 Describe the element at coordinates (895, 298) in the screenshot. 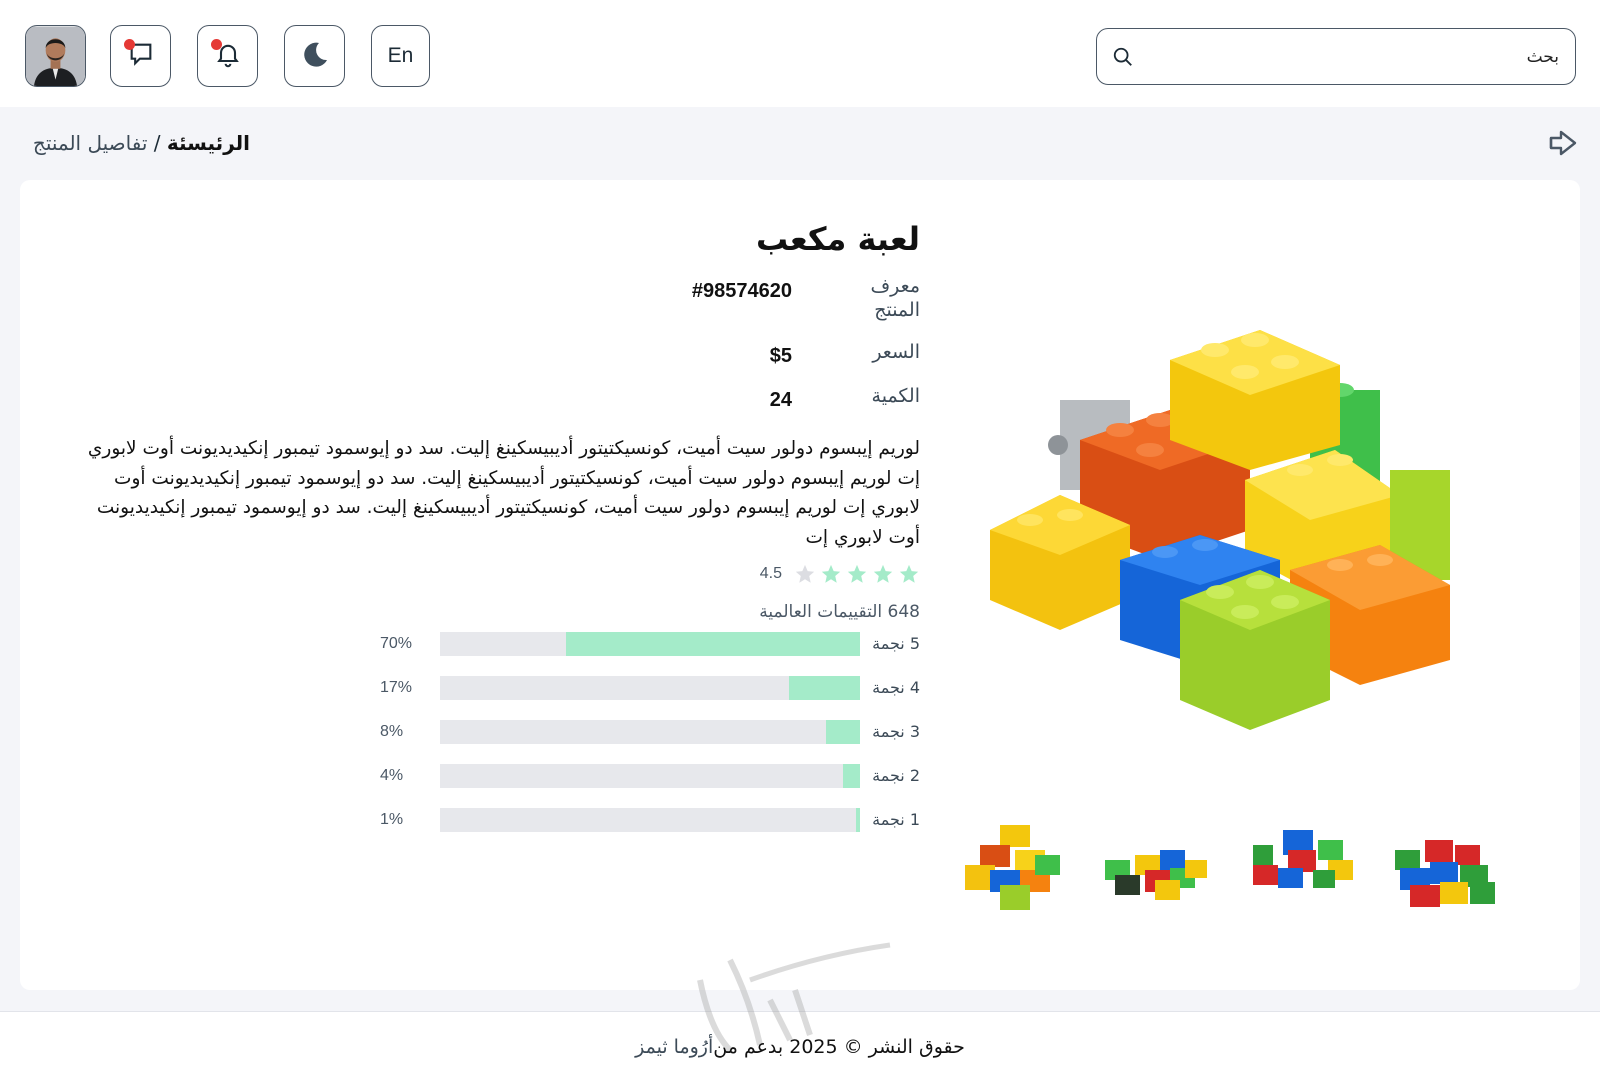

I see `product-id-label: معرف المنتج` at that location.